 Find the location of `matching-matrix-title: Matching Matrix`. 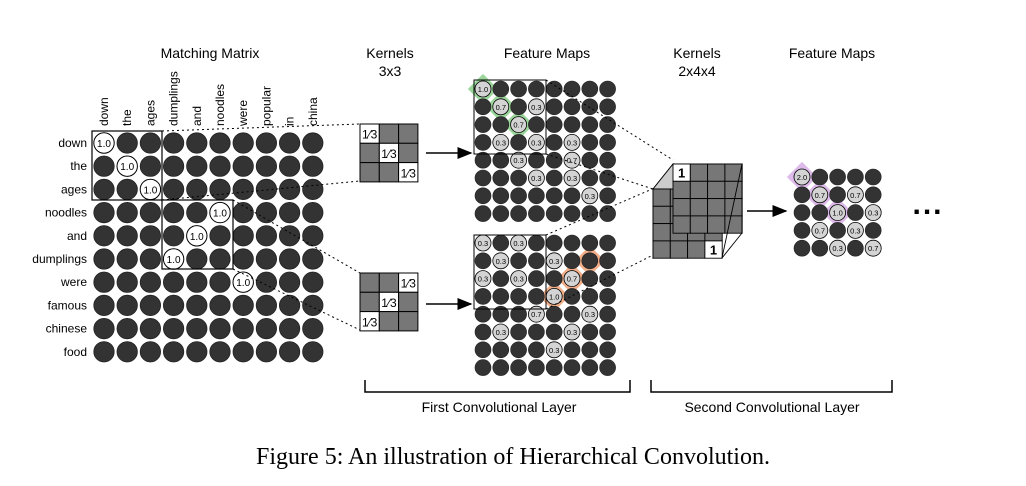

matching-matrix-title: Matching Matrix is located at coordinates (210, 53).